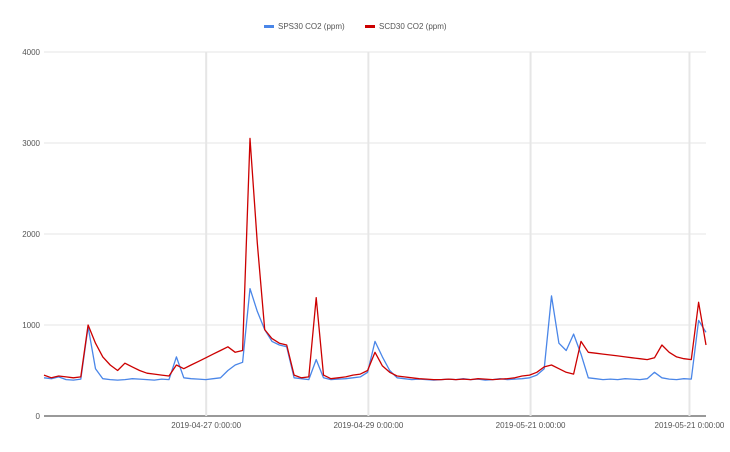 Image resolution: width=730 pixels, height=452 pixels. I want to click on y-tick-label: 2000, so click(31, 234).